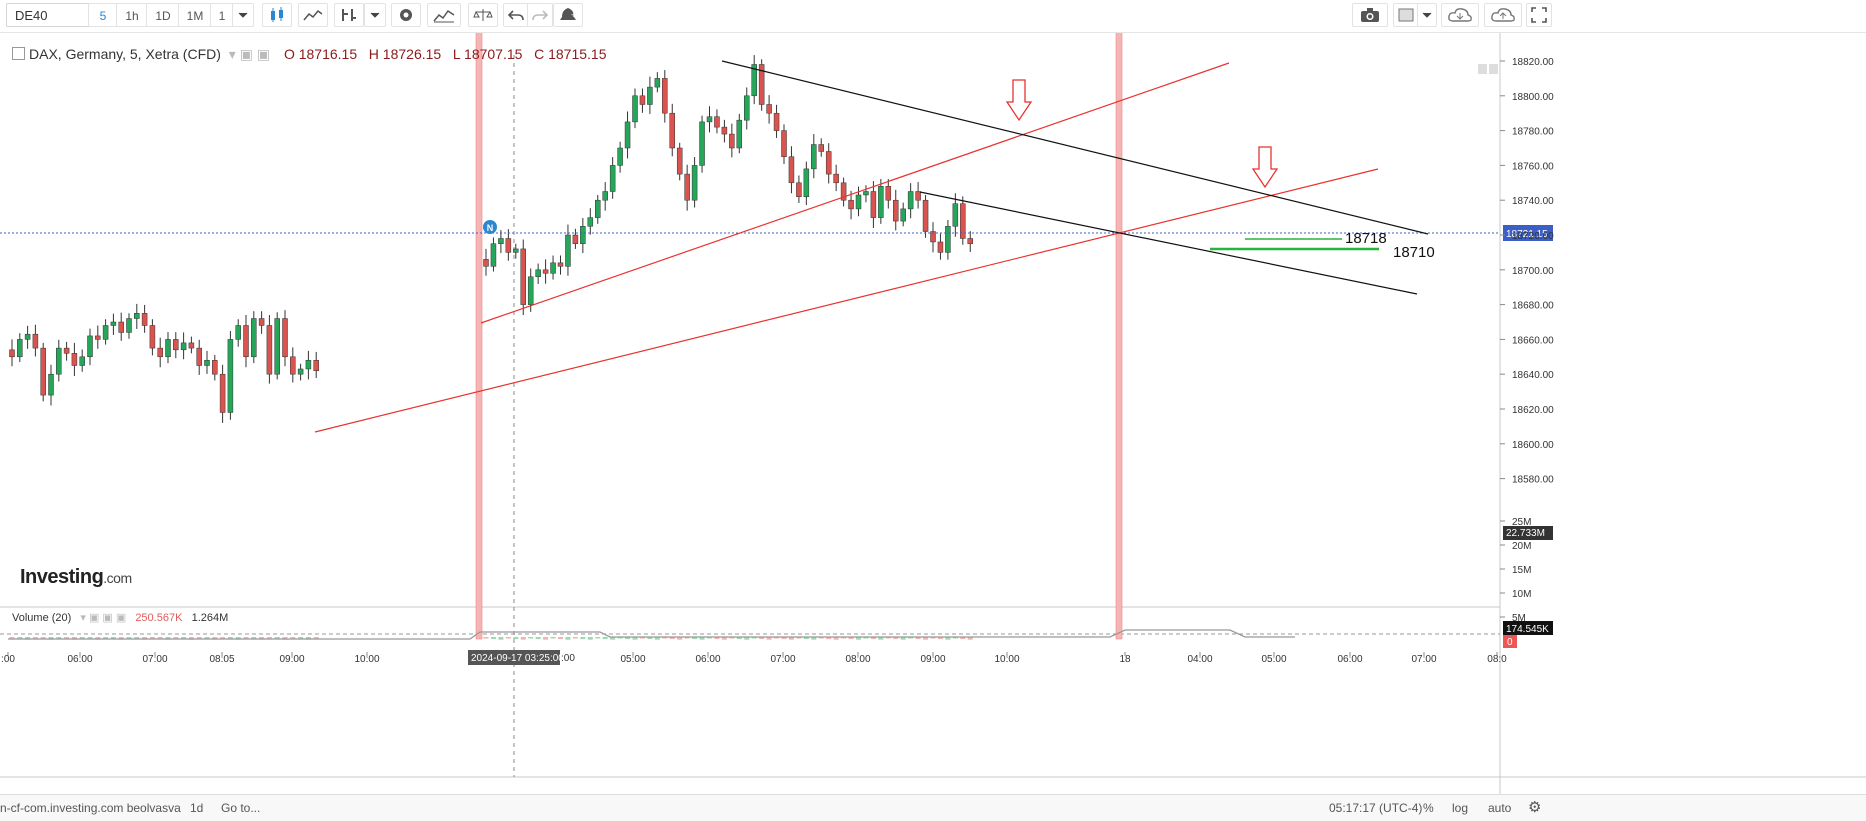  What do you see at coordinates (540, 15) in the screenshot?
I see `redo-icon` at bounding box center [540, 15].